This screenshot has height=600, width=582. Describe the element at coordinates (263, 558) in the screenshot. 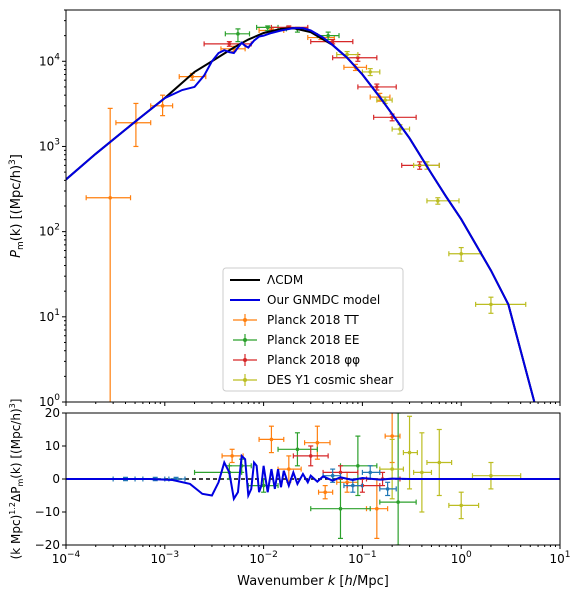

I see `bottom-x-tick-label: 10⁻²` at that location.